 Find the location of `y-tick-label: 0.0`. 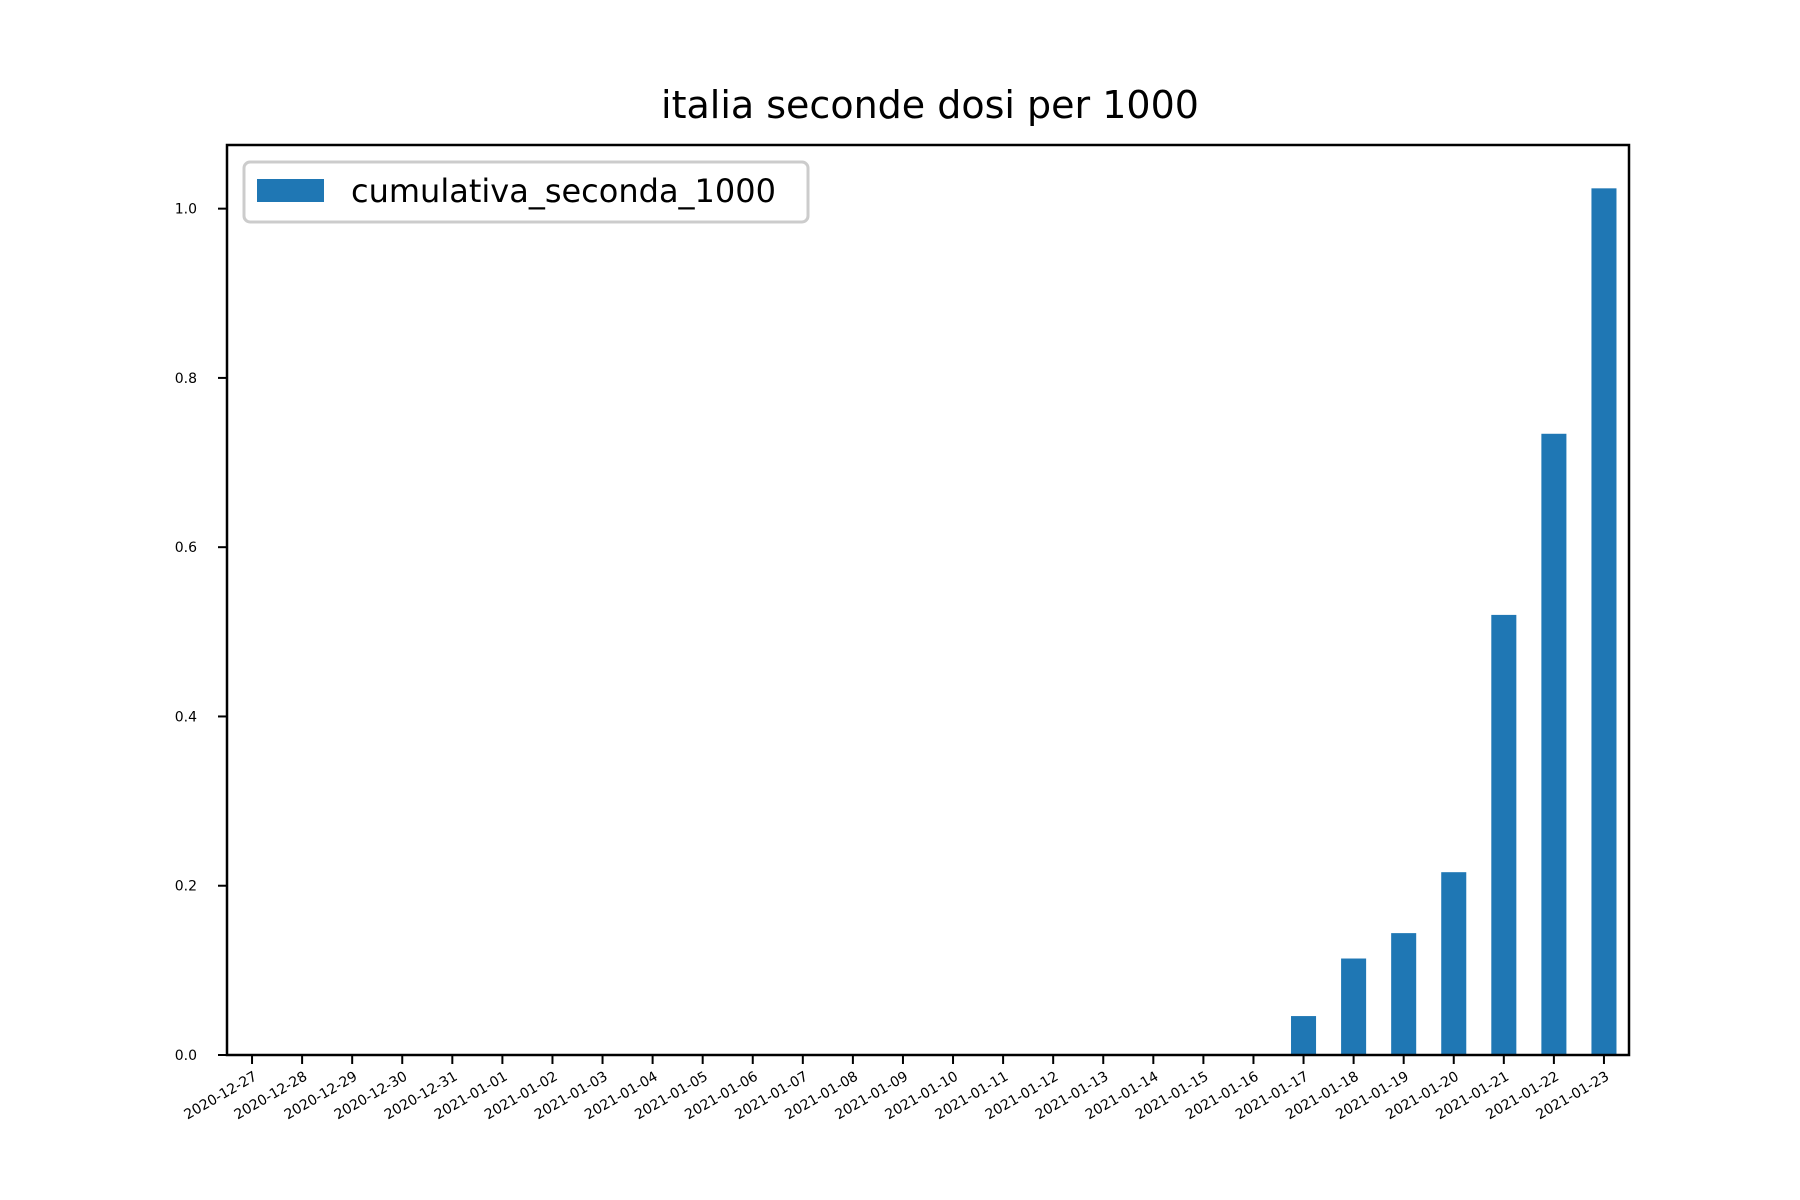

y-tick-label: 0.0 is located at coordinates (186, 1056).